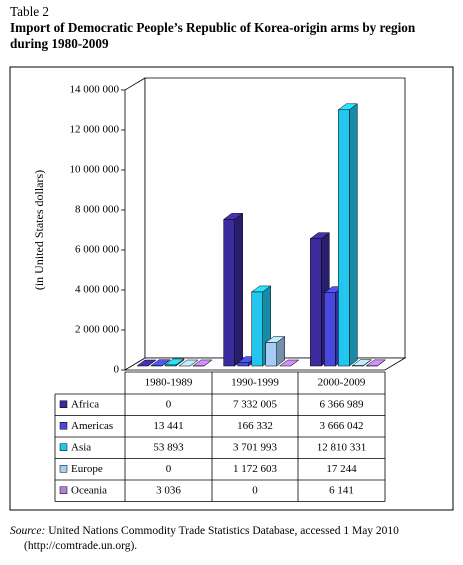  I want to click on legend-label: Oceania, so click(89, 490).